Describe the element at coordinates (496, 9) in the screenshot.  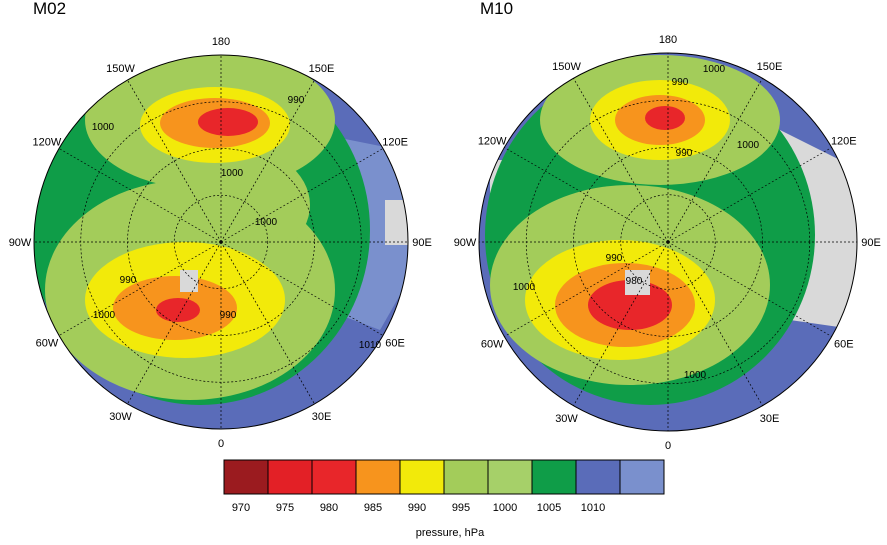
I see `panel-title: M10` at that location.